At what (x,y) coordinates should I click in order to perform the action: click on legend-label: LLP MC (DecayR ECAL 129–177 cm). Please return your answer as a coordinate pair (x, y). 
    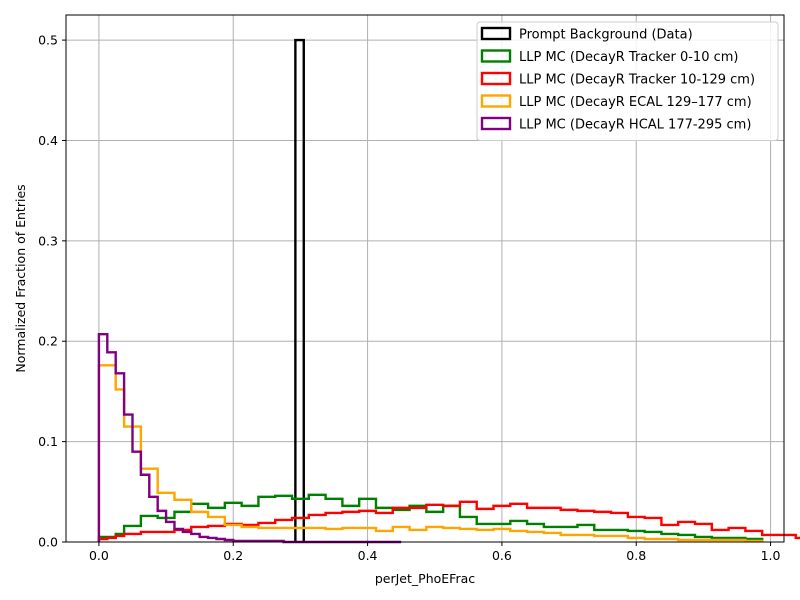
    Looking at the image, I should click on (635, 102).